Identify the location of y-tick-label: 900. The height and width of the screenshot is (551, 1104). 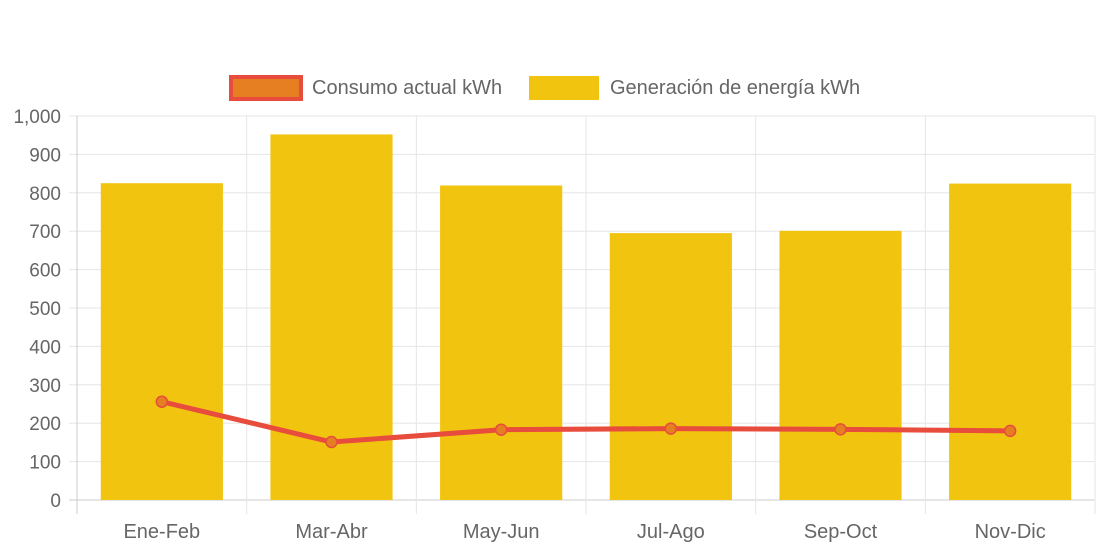
(45, 155).